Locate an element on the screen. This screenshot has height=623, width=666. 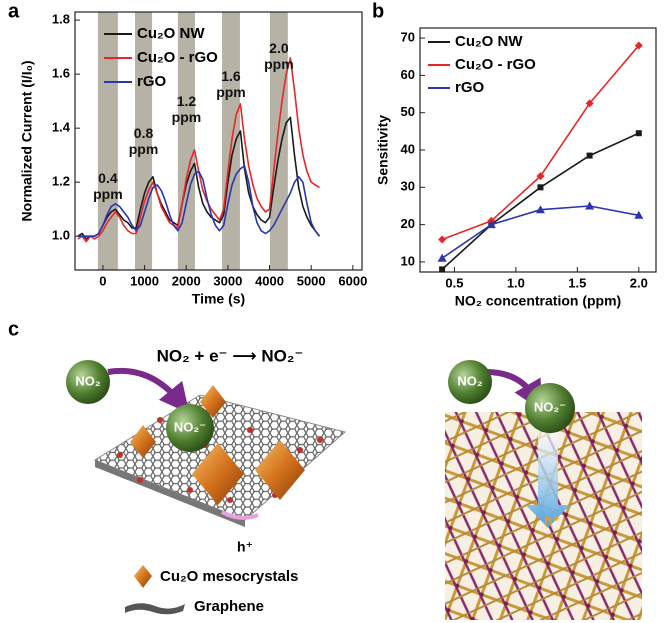
legend-label: Cu₂O mesocrystals is located at coordinates (229, 576).